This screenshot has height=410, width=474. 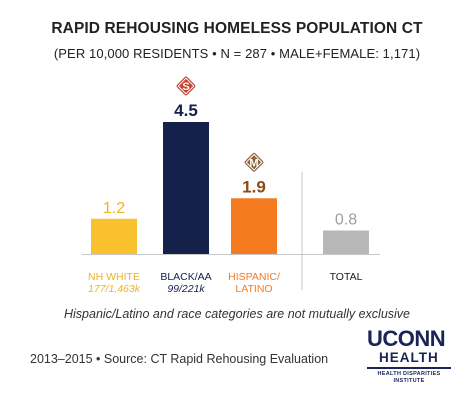 I want to click on badge-letter-m: M, so click(x=253, y=163).